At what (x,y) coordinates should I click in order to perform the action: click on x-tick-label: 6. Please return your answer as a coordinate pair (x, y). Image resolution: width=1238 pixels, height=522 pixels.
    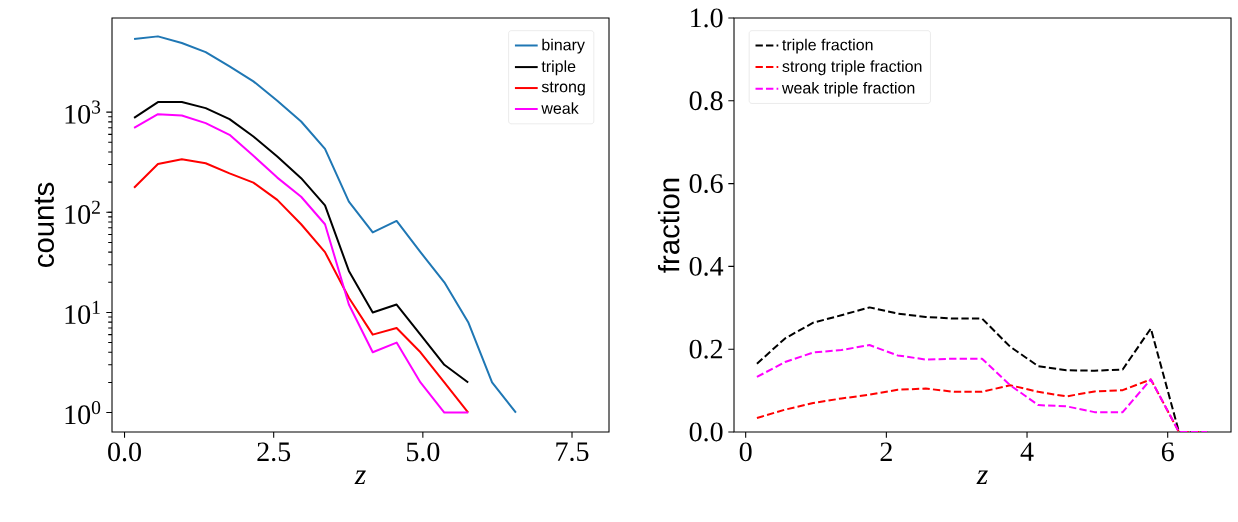
    Looking at the image, I should click on (1167, 452).